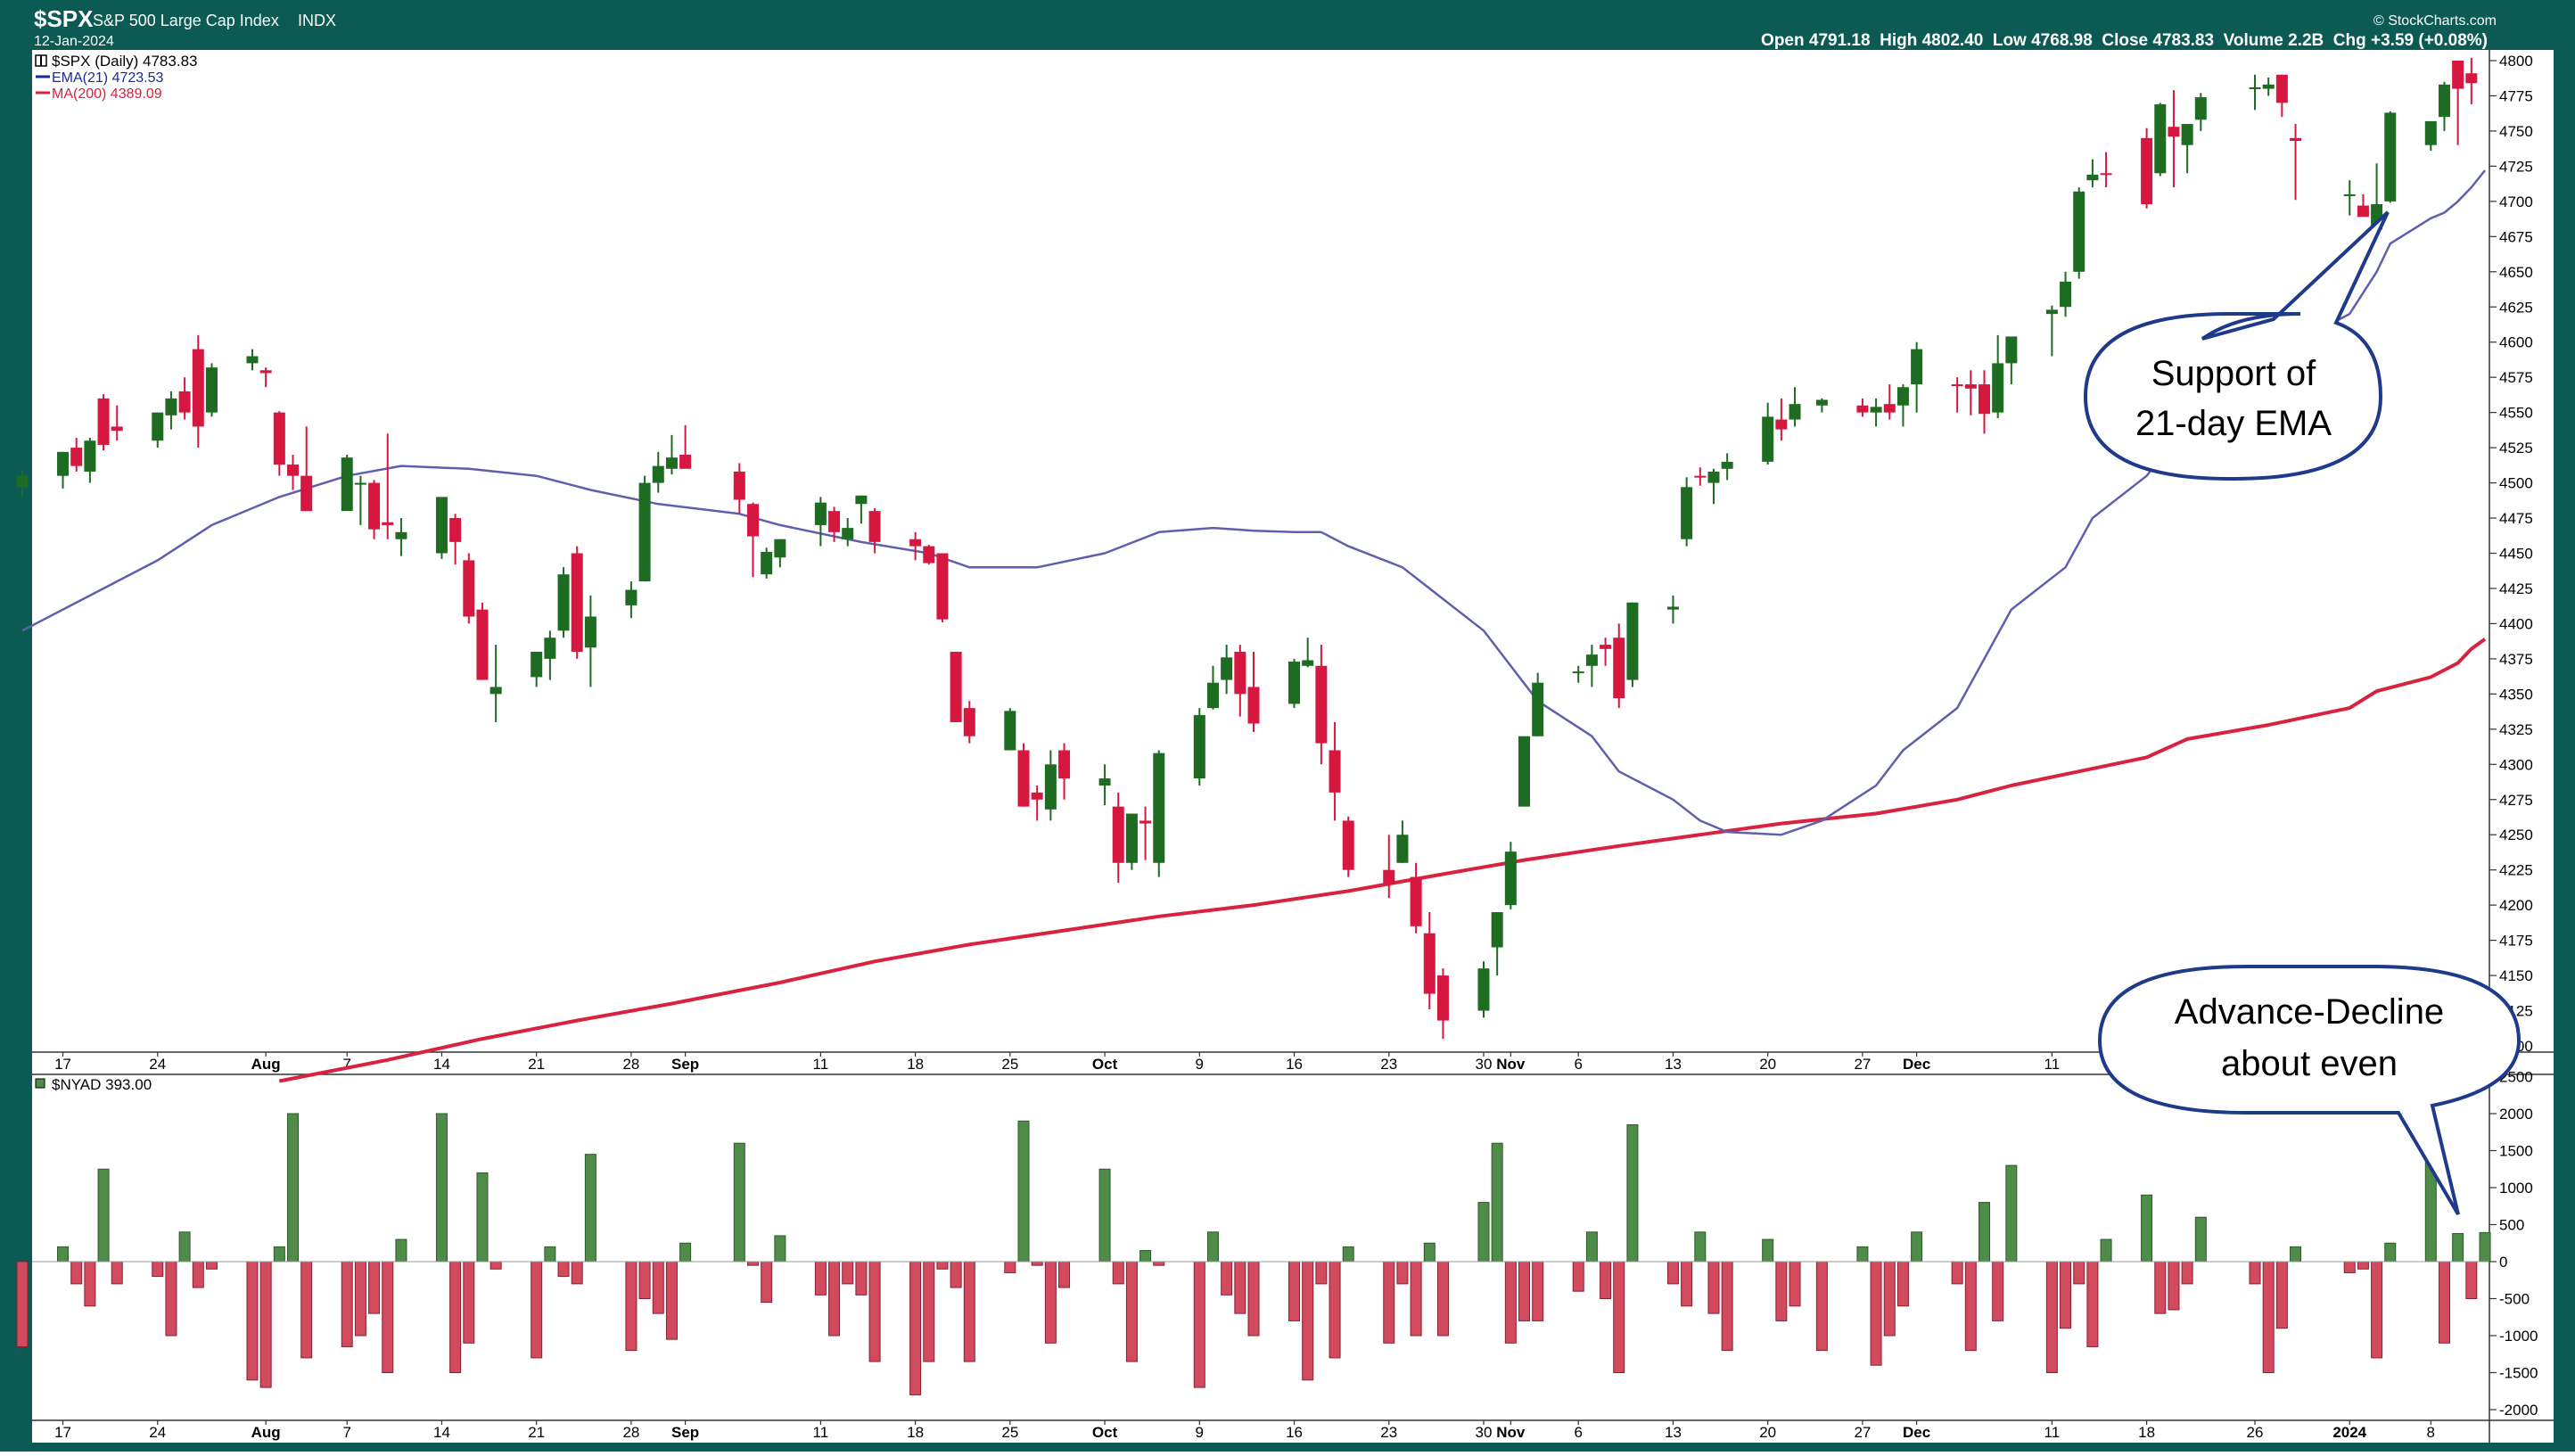 This screenshot has width=2575, height=1456. I want to click on price-y-tick-label: 4550, so click(2516, 414).